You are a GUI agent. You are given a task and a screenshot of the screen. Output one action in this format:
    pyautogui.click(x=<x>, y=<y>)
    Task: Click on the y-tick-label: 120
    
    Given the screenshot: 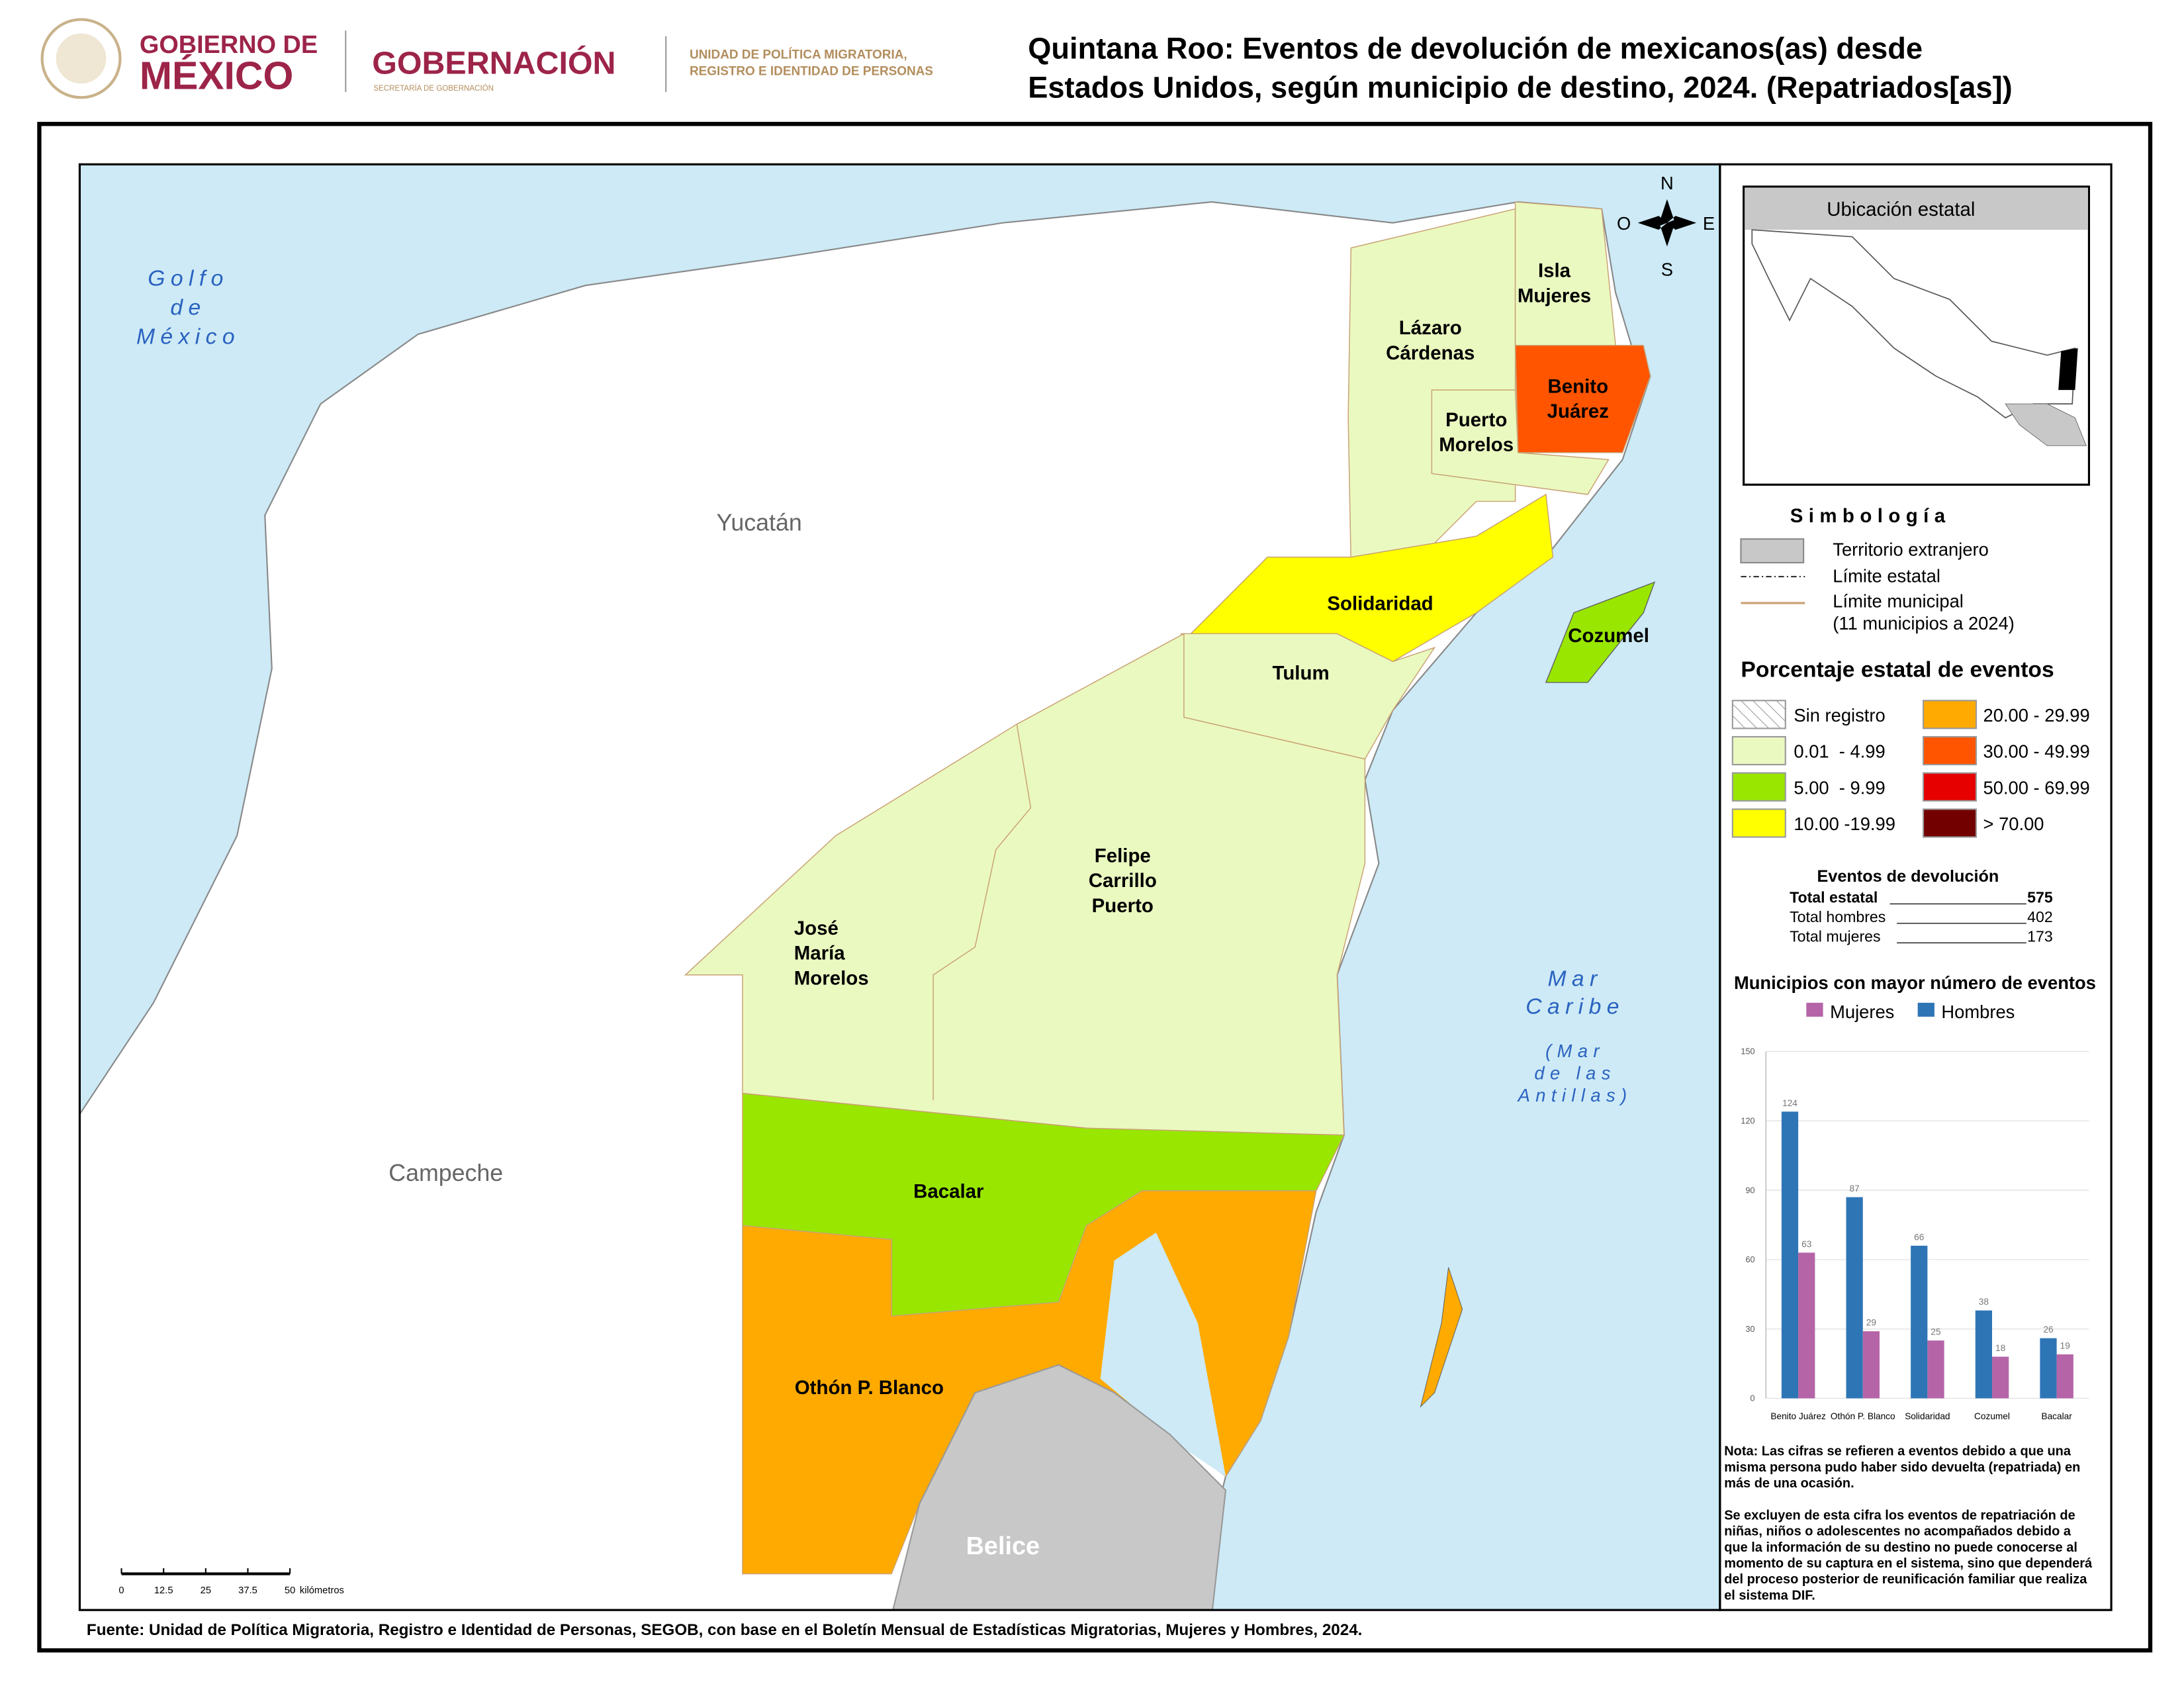 What is the action you would take?
    pyautogui.click(x=1747, y=1120)
    